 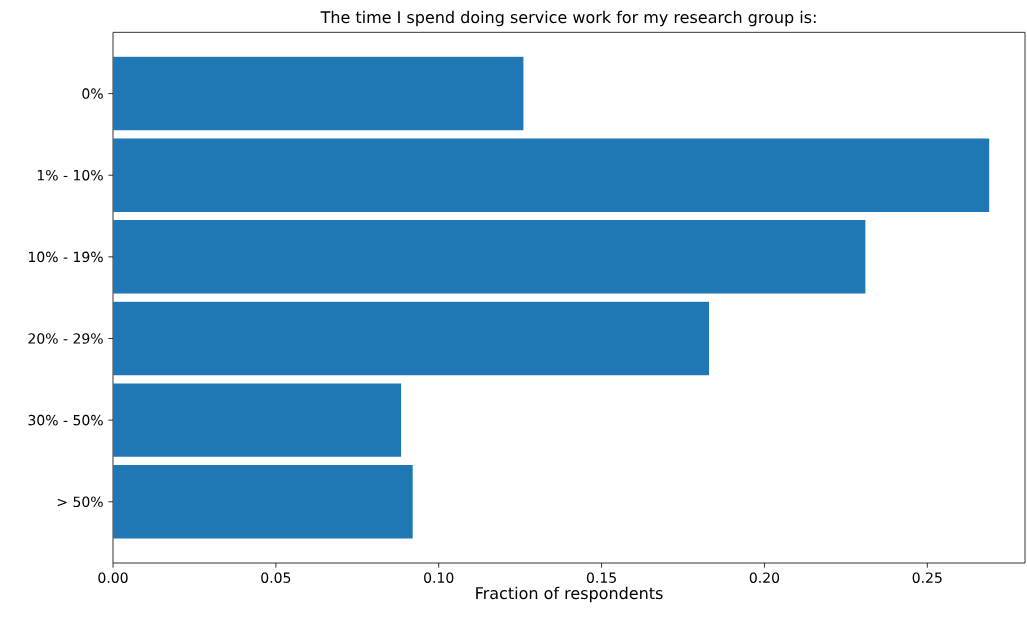 I want to click on x-tick-label: 0.00, so click(x=113, y=577).